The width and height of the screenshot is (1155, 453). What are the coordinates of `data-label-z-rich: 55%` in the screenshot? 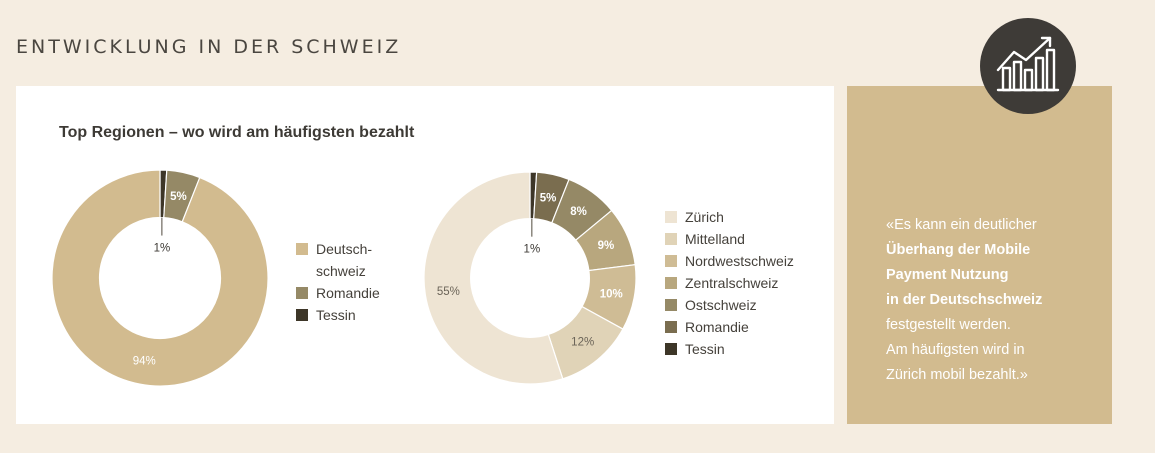 It's located at (448, 292).